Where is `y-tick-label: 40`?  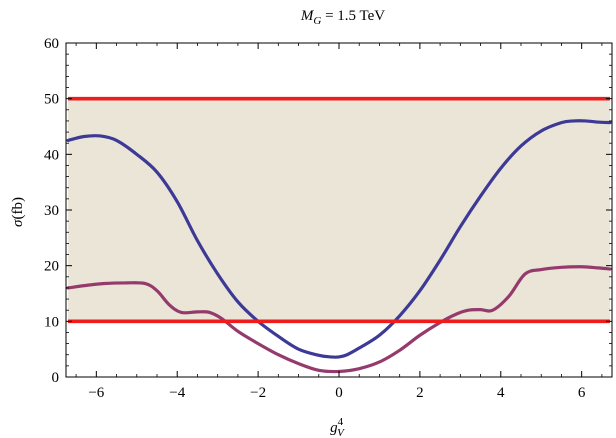
y-tick-label: 40 is located at coordinates (51, 155).